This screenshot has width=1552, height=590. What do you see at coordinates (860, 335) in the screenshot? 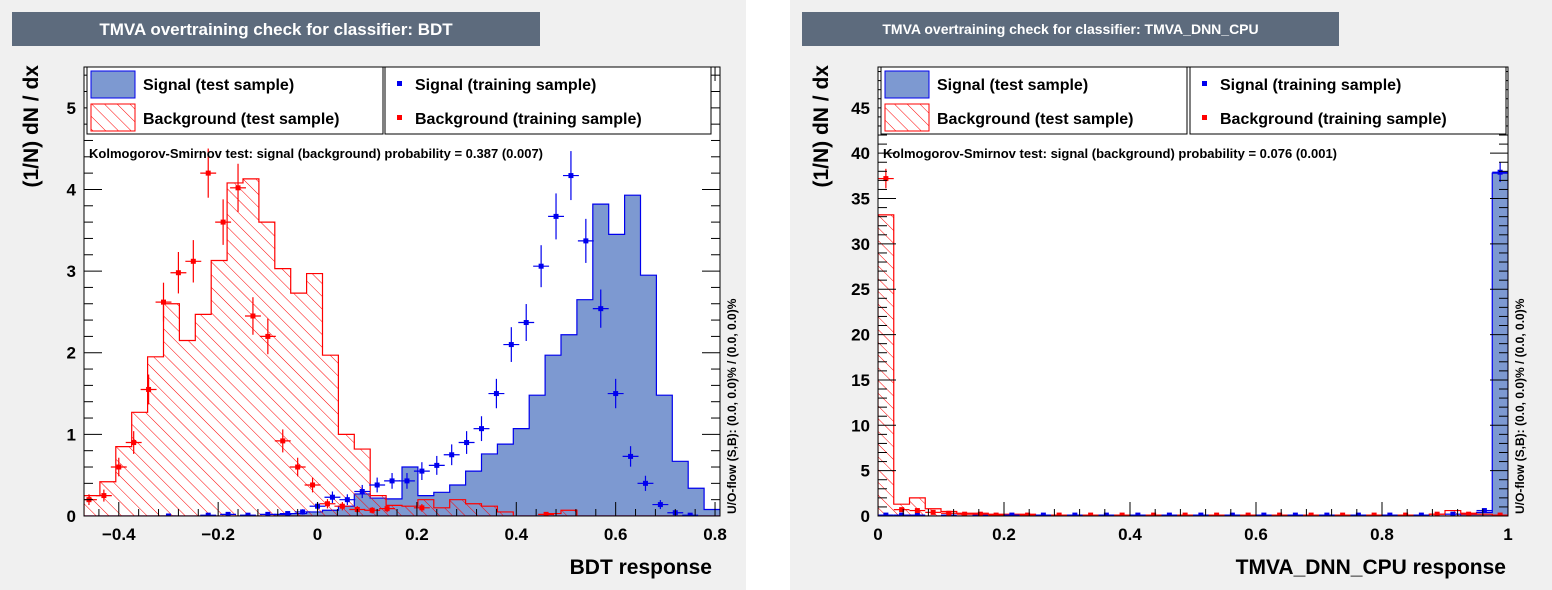
I see `dnn-y-tick-label: 20` at bounding box center [860, 335].